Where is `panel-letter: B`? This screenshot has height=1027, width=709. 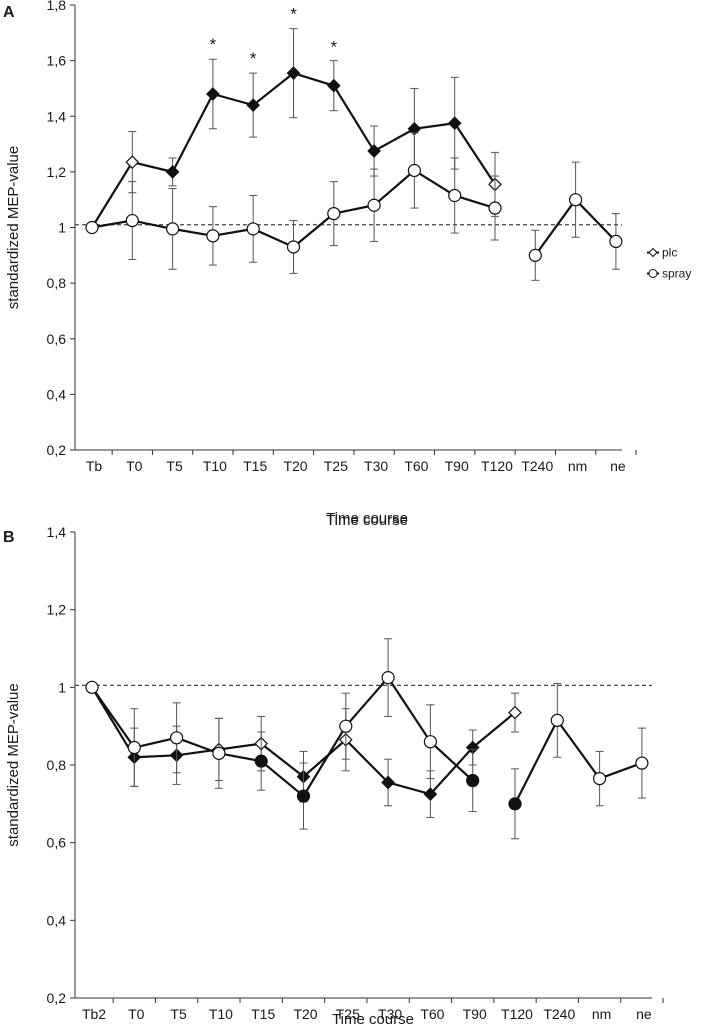 panel-letter: B is located at coordinates (9, 537).